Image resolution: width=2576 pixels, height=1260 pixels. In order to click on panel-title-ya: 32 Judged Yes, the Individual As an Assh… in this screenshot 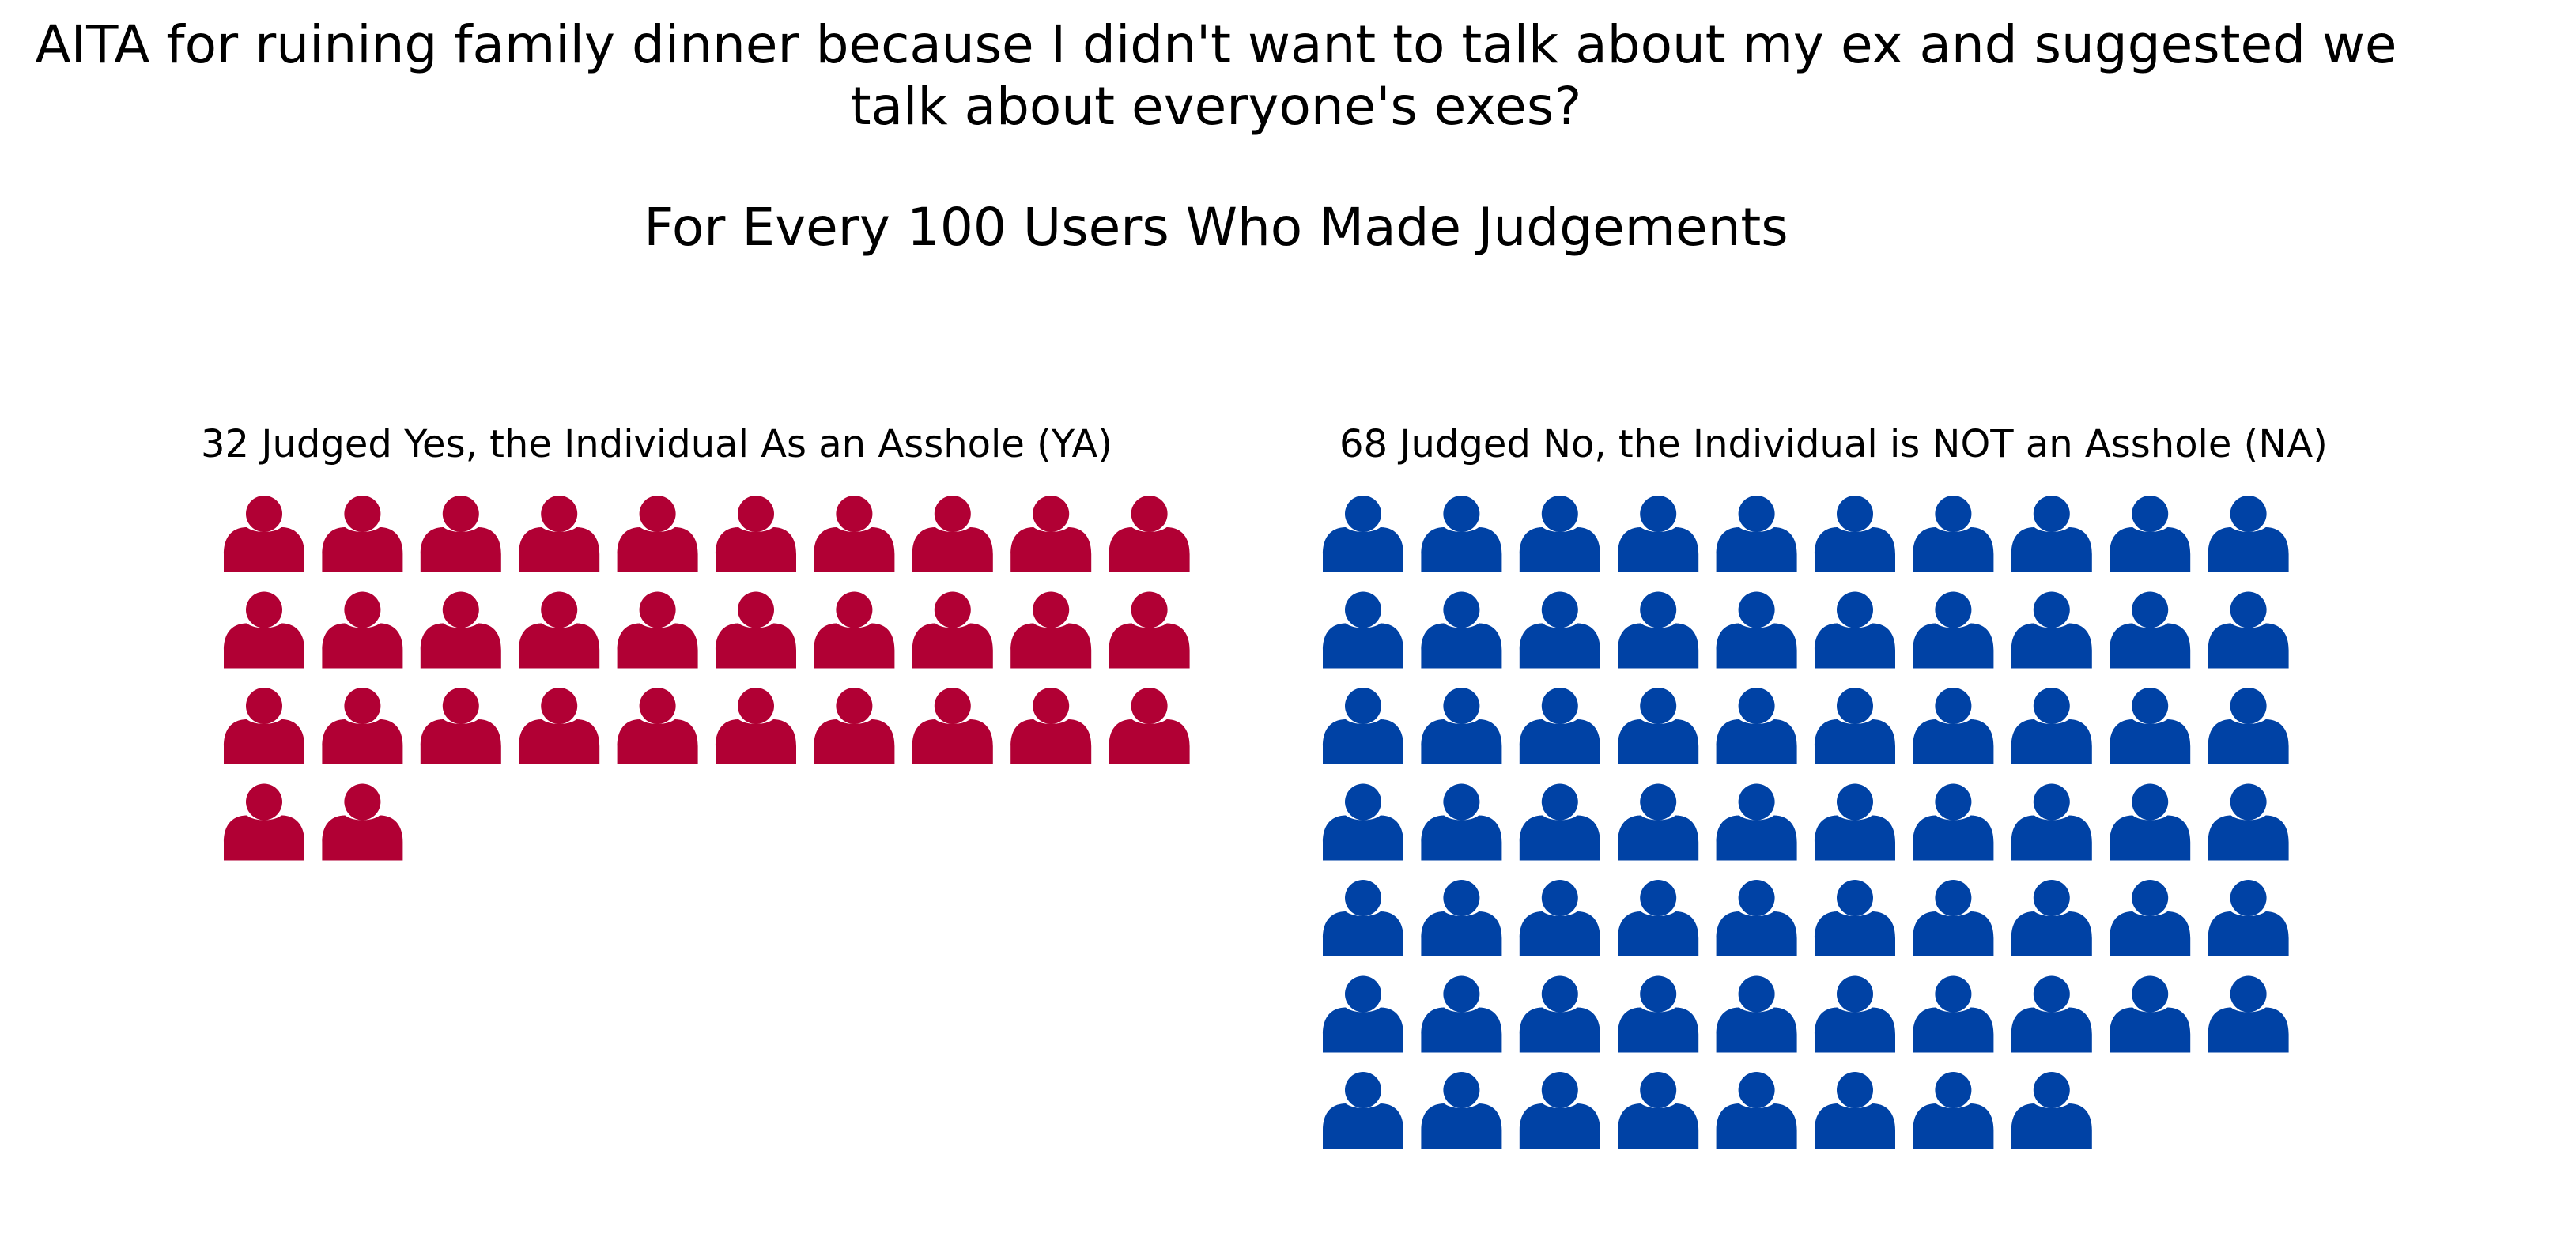, I will do `click(657, 444)`.